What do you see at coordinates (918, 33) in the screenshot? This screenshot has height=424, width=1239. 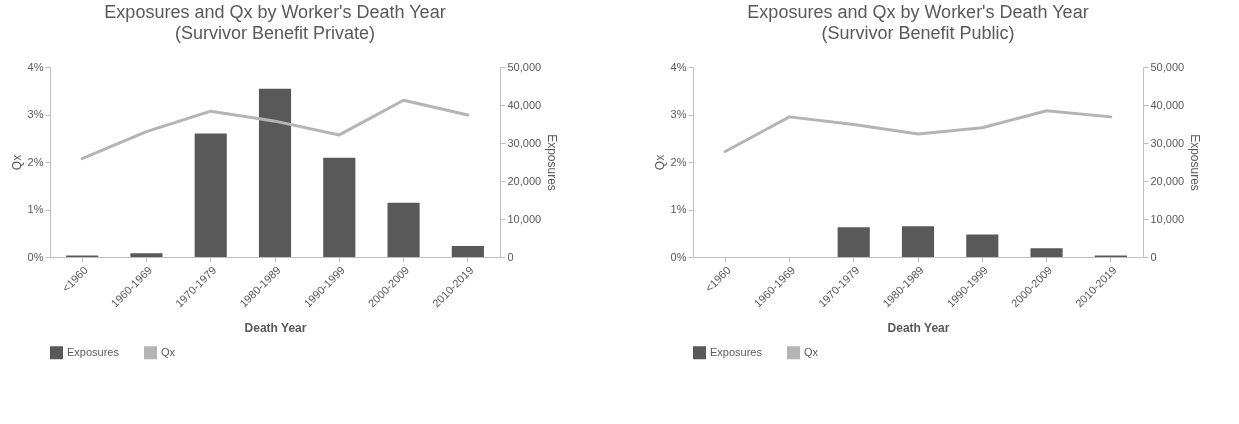 I see `chart-subtitle: (Survivor Benefit Public)` at bounding box center [918, 33].